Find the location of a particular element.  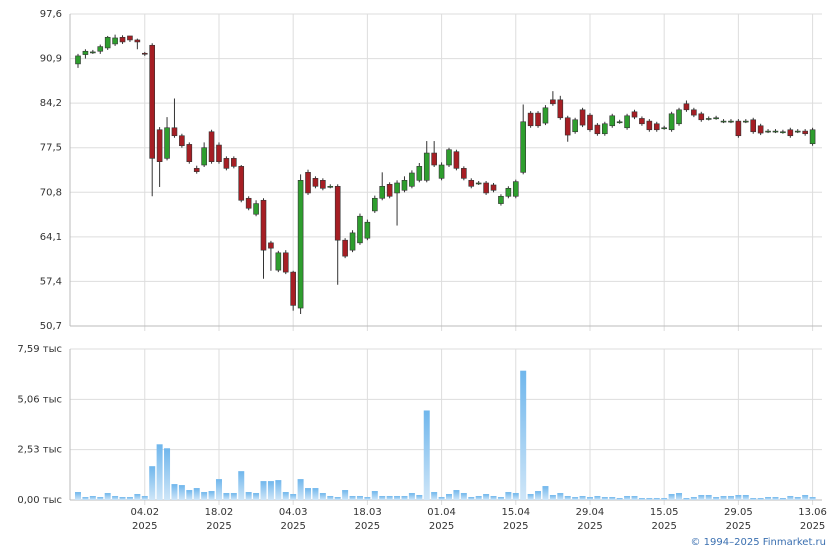

x-tick-label: 18.02 is located at coordinates (219, 512).